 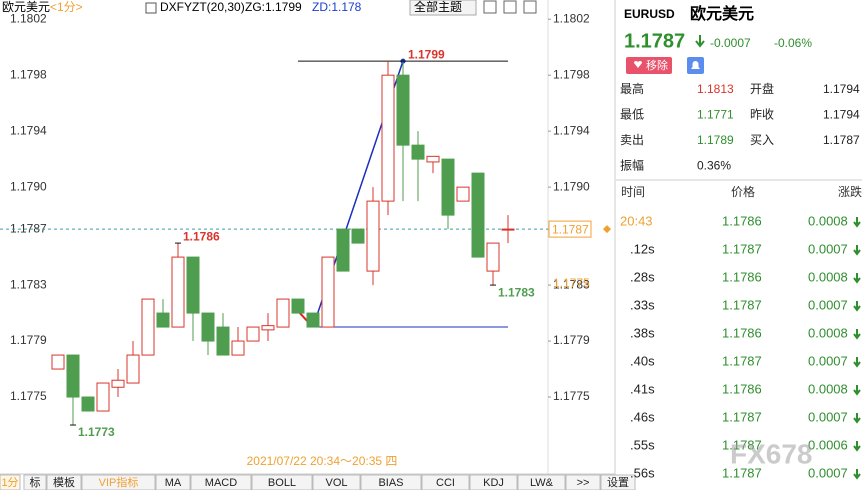 What do you see at coordinates (282, 483) in the screenshot?
I see `tab-label: BOLL` at bounding box center [282, 483].